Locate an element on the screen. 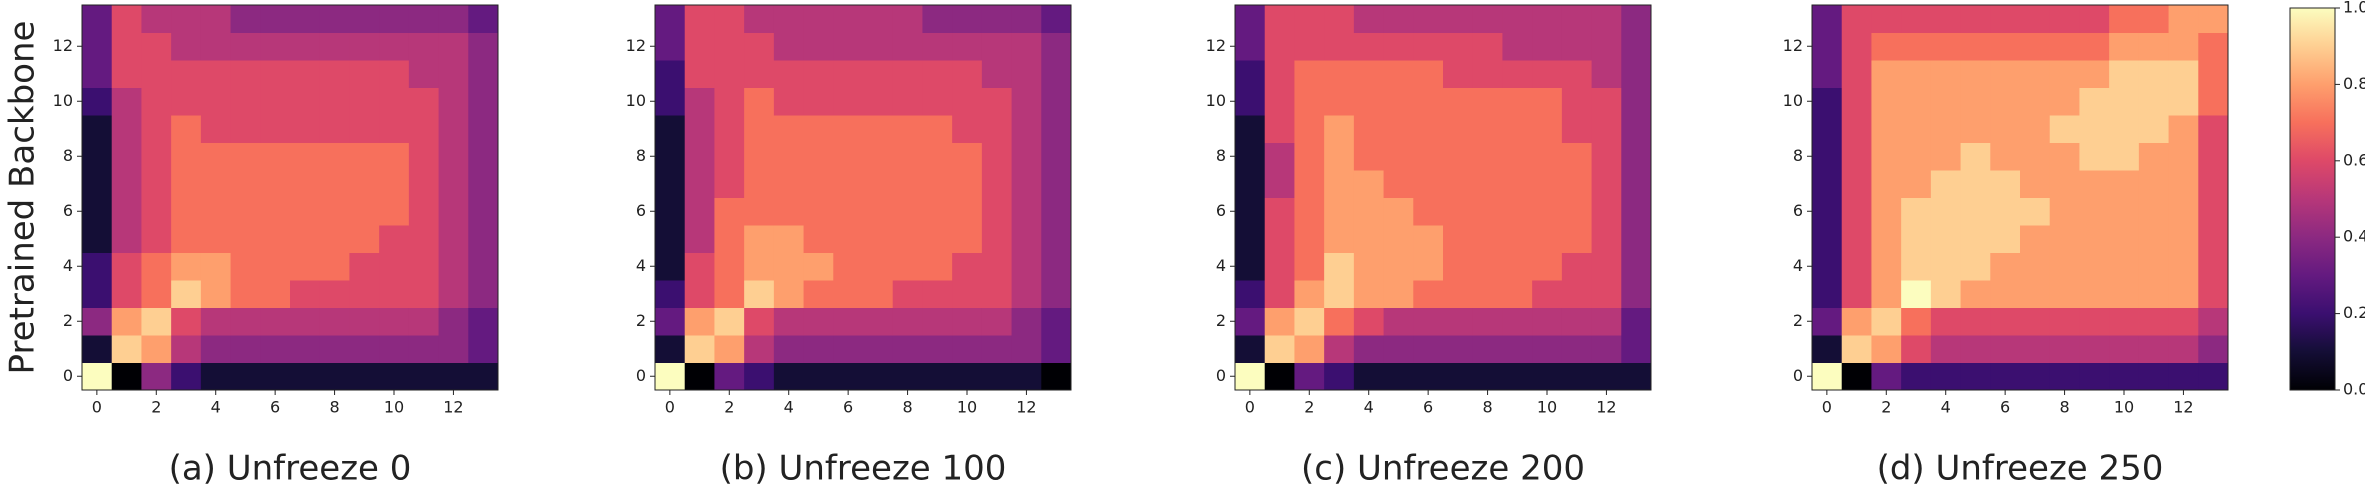 The height and width of the screenshot is (496, 2365). y-tick-label: 6 is located at coordinates (641, 210).